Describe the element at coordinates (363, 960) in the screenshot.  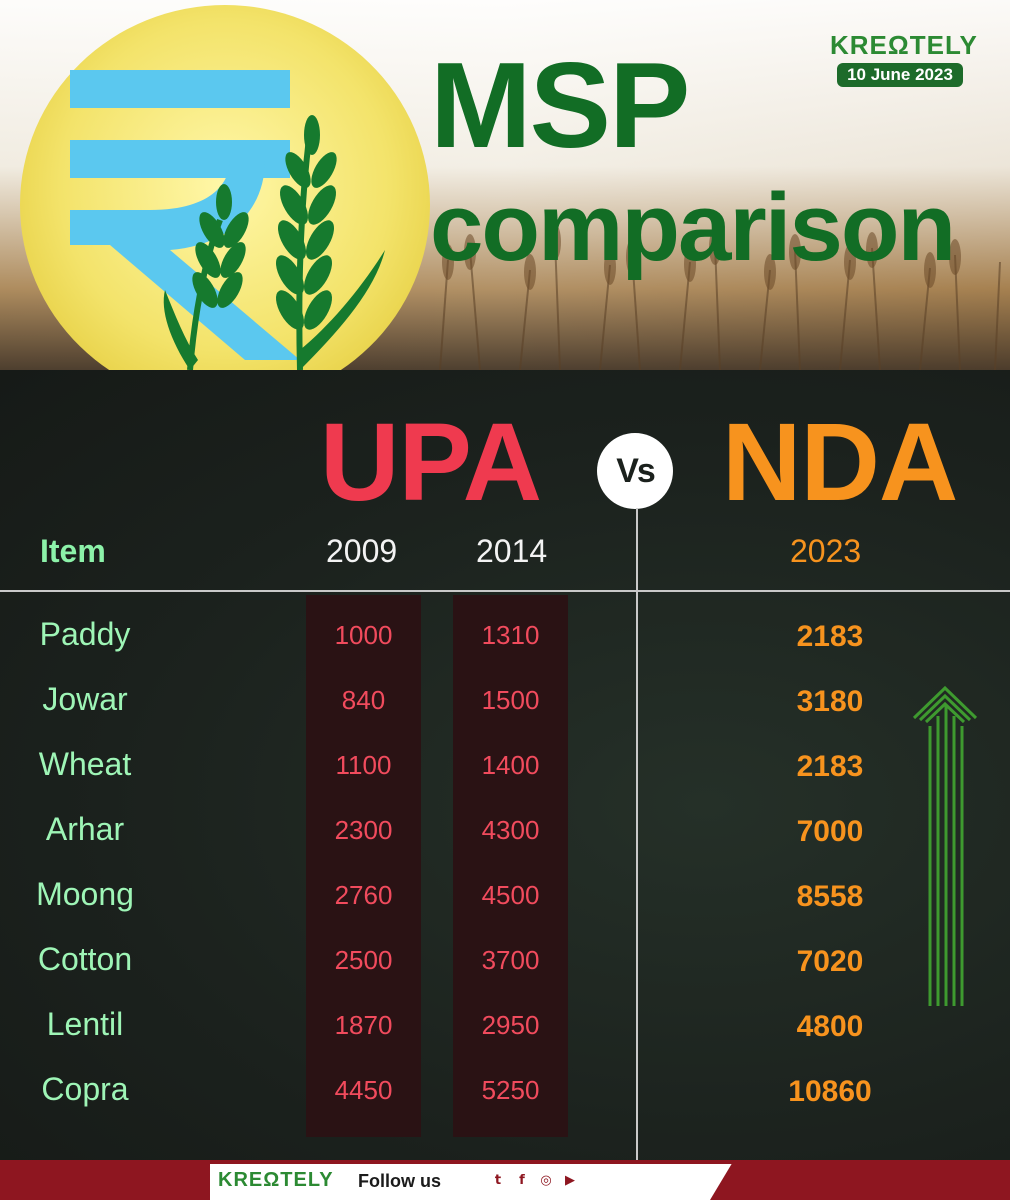
I see `cell-2009: 2500` at that location.